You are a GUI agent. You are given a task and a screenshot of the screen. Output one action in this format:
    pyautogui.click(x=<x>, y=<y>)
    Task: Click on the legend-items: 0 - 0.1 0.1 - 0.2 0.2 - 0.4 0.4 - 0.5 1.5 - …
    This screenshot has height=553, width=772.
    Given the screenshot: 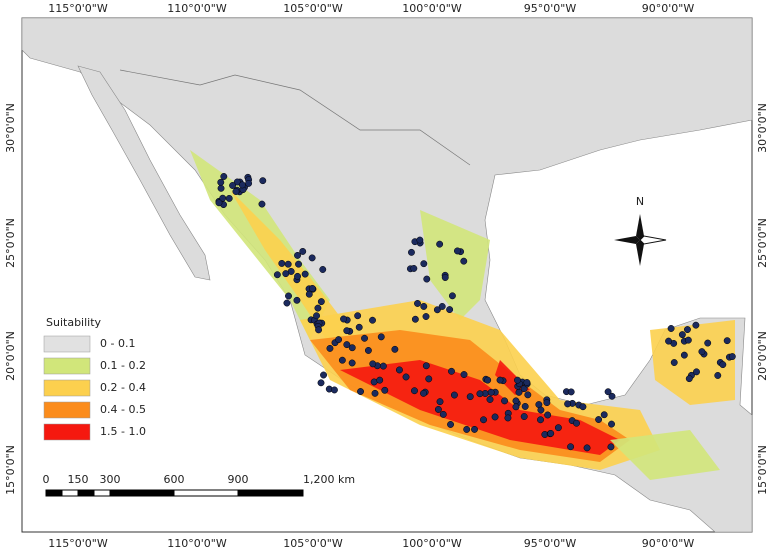 What is the action you would take?
    pyautogui.click(x=94, y=388)
    